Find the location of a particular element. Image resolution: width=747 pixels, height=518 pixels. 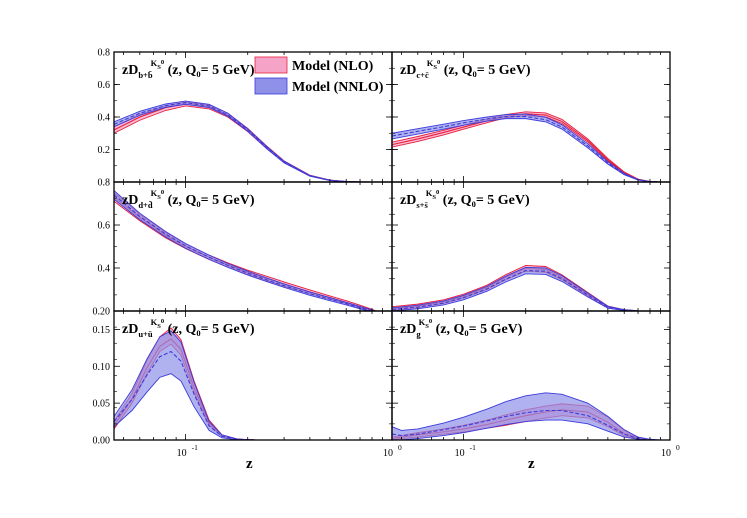

central-line-nlo-b is located at coordinates (253, 142).